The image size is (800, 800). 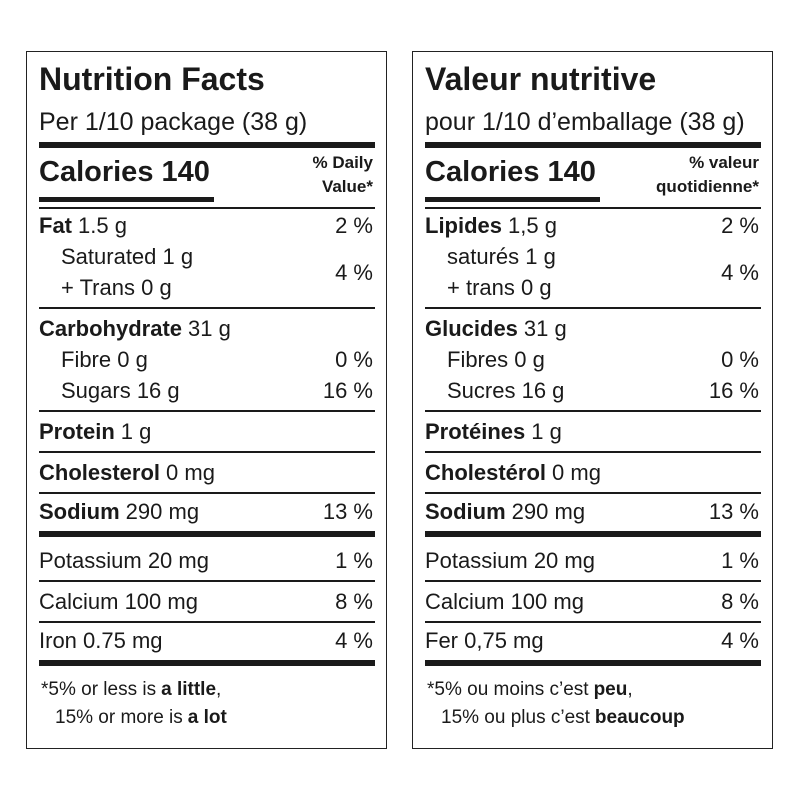 What do you see at coordinates (189, 689) in the screenshot?
I see `footnote-text: a little` at bounding box center [189, 689].